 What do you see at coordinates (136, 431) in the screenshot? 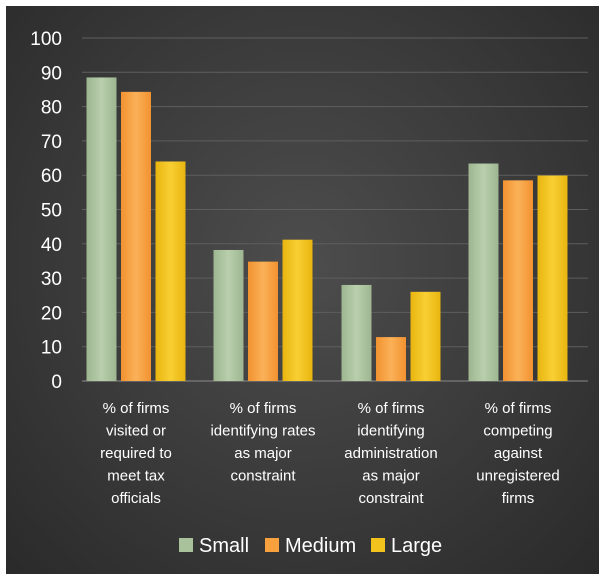
I see `x-tick-label: visited or` at bounding box center [136, 431].